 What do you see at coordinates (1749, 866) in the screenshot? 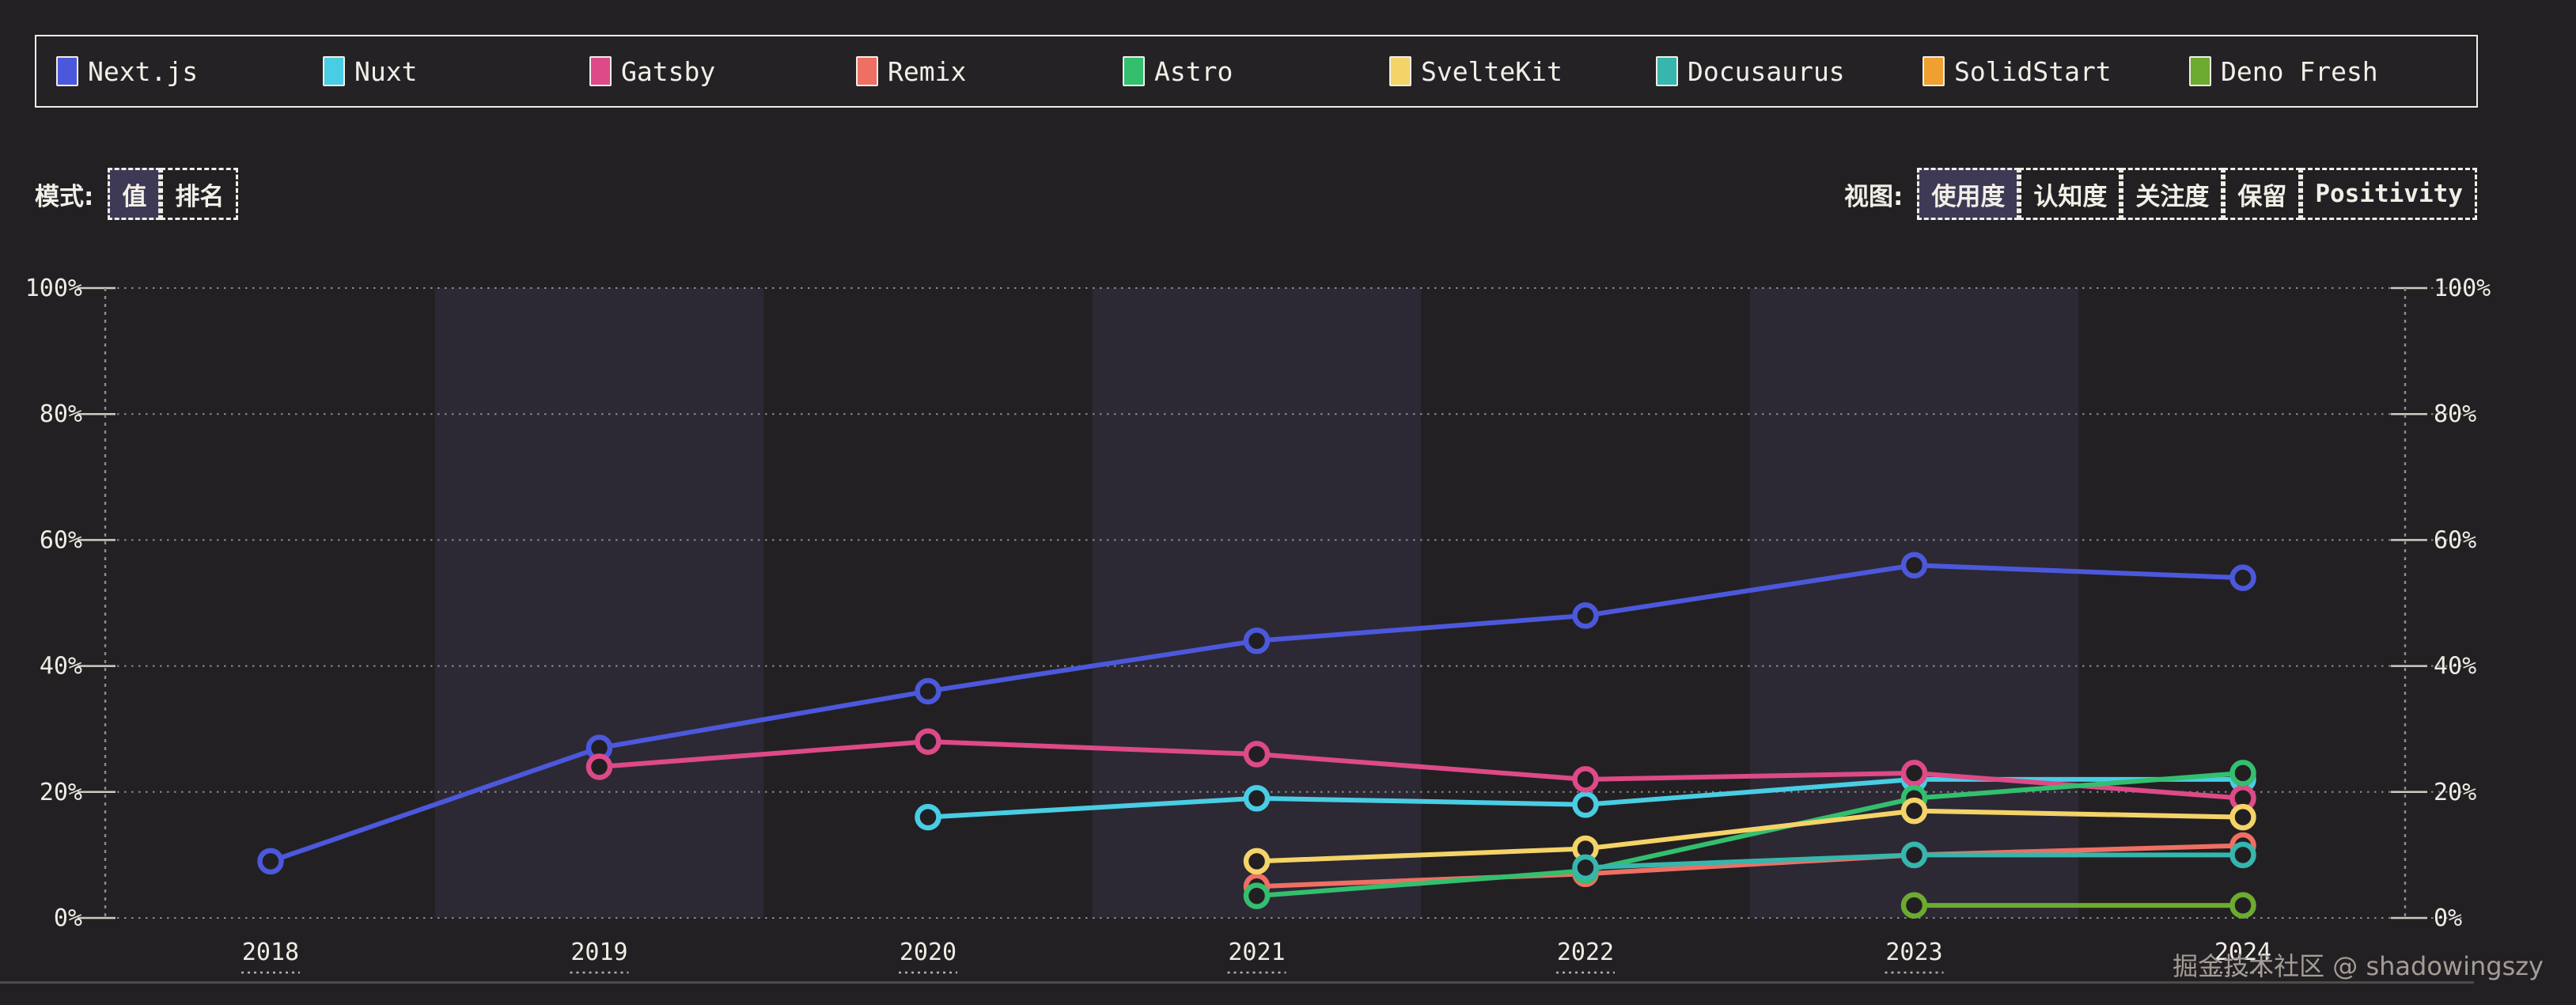
I see `series-line-remix` at bounding box center [1749, 866].